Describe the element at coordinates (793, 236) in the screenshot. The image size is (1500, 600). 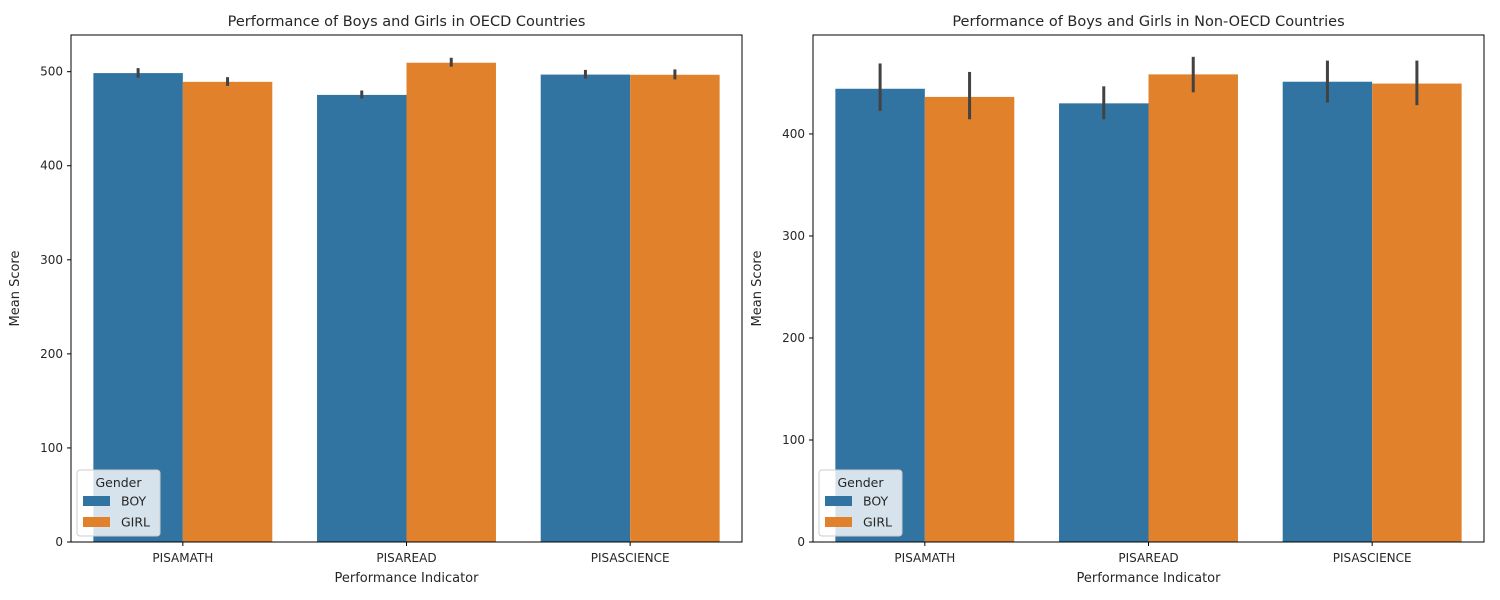
I see `chart-1-y-tick-label: 300` at that location.